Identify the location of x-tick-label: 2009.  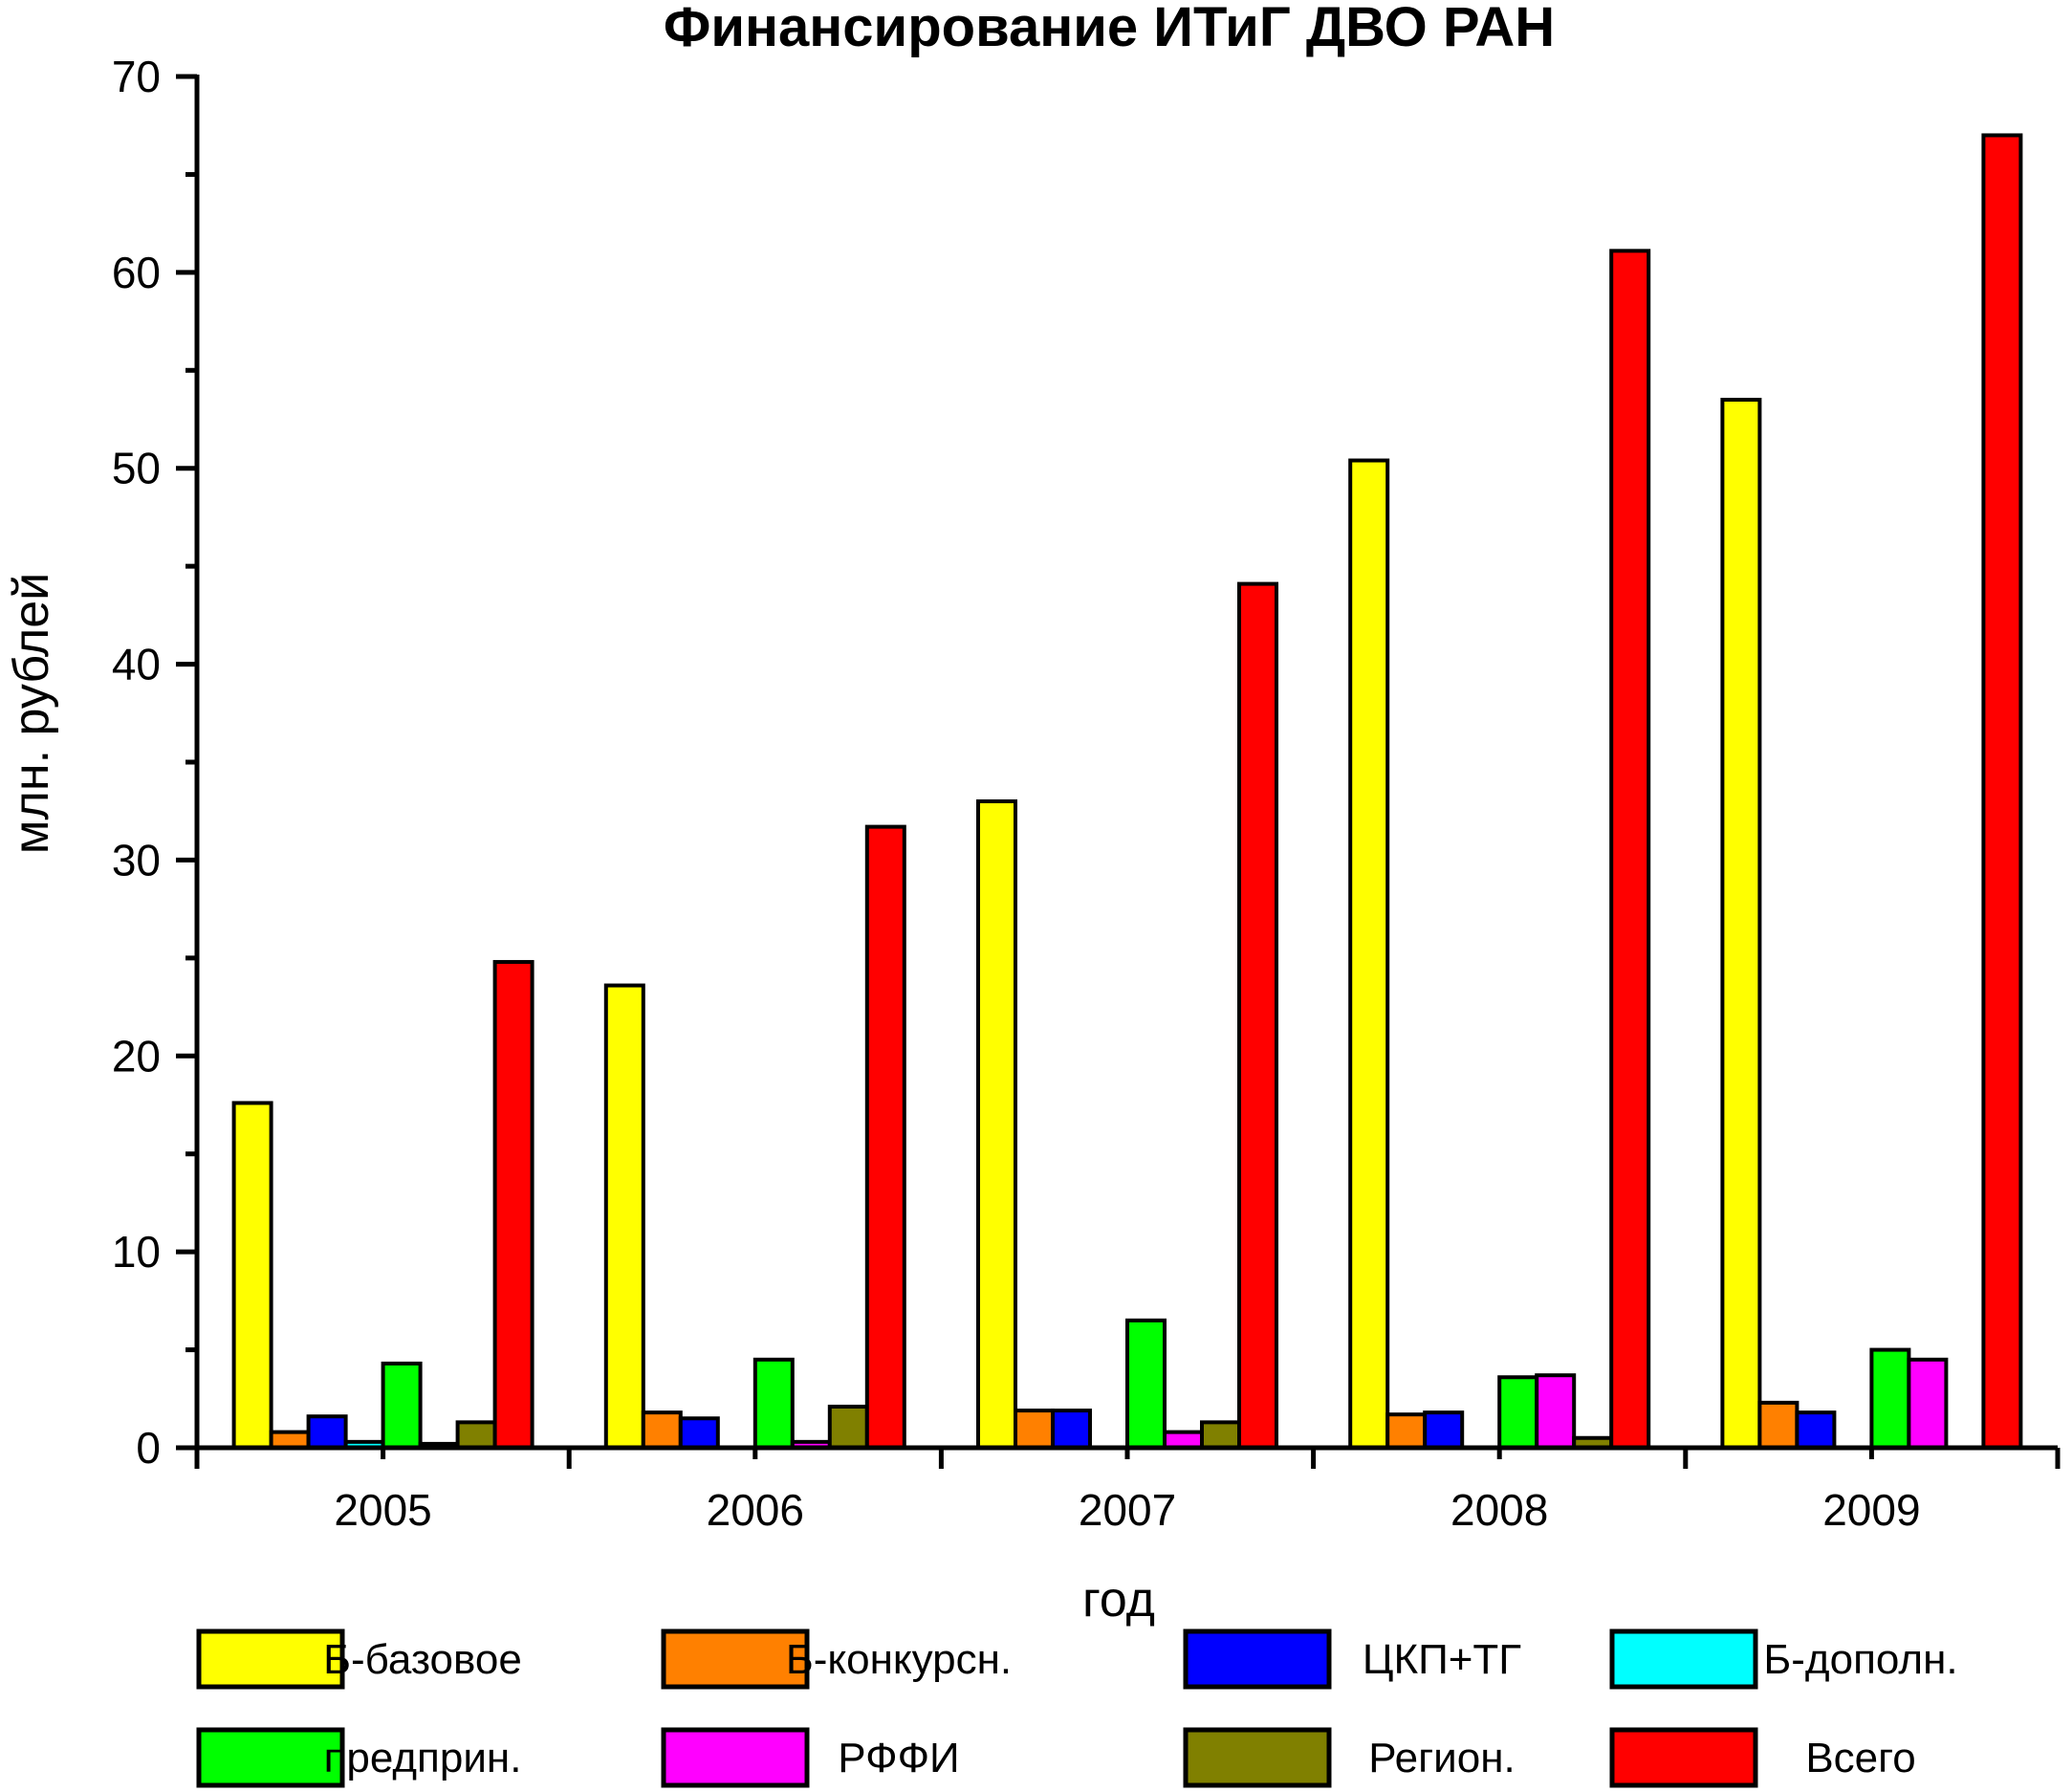
(1871, 1510).